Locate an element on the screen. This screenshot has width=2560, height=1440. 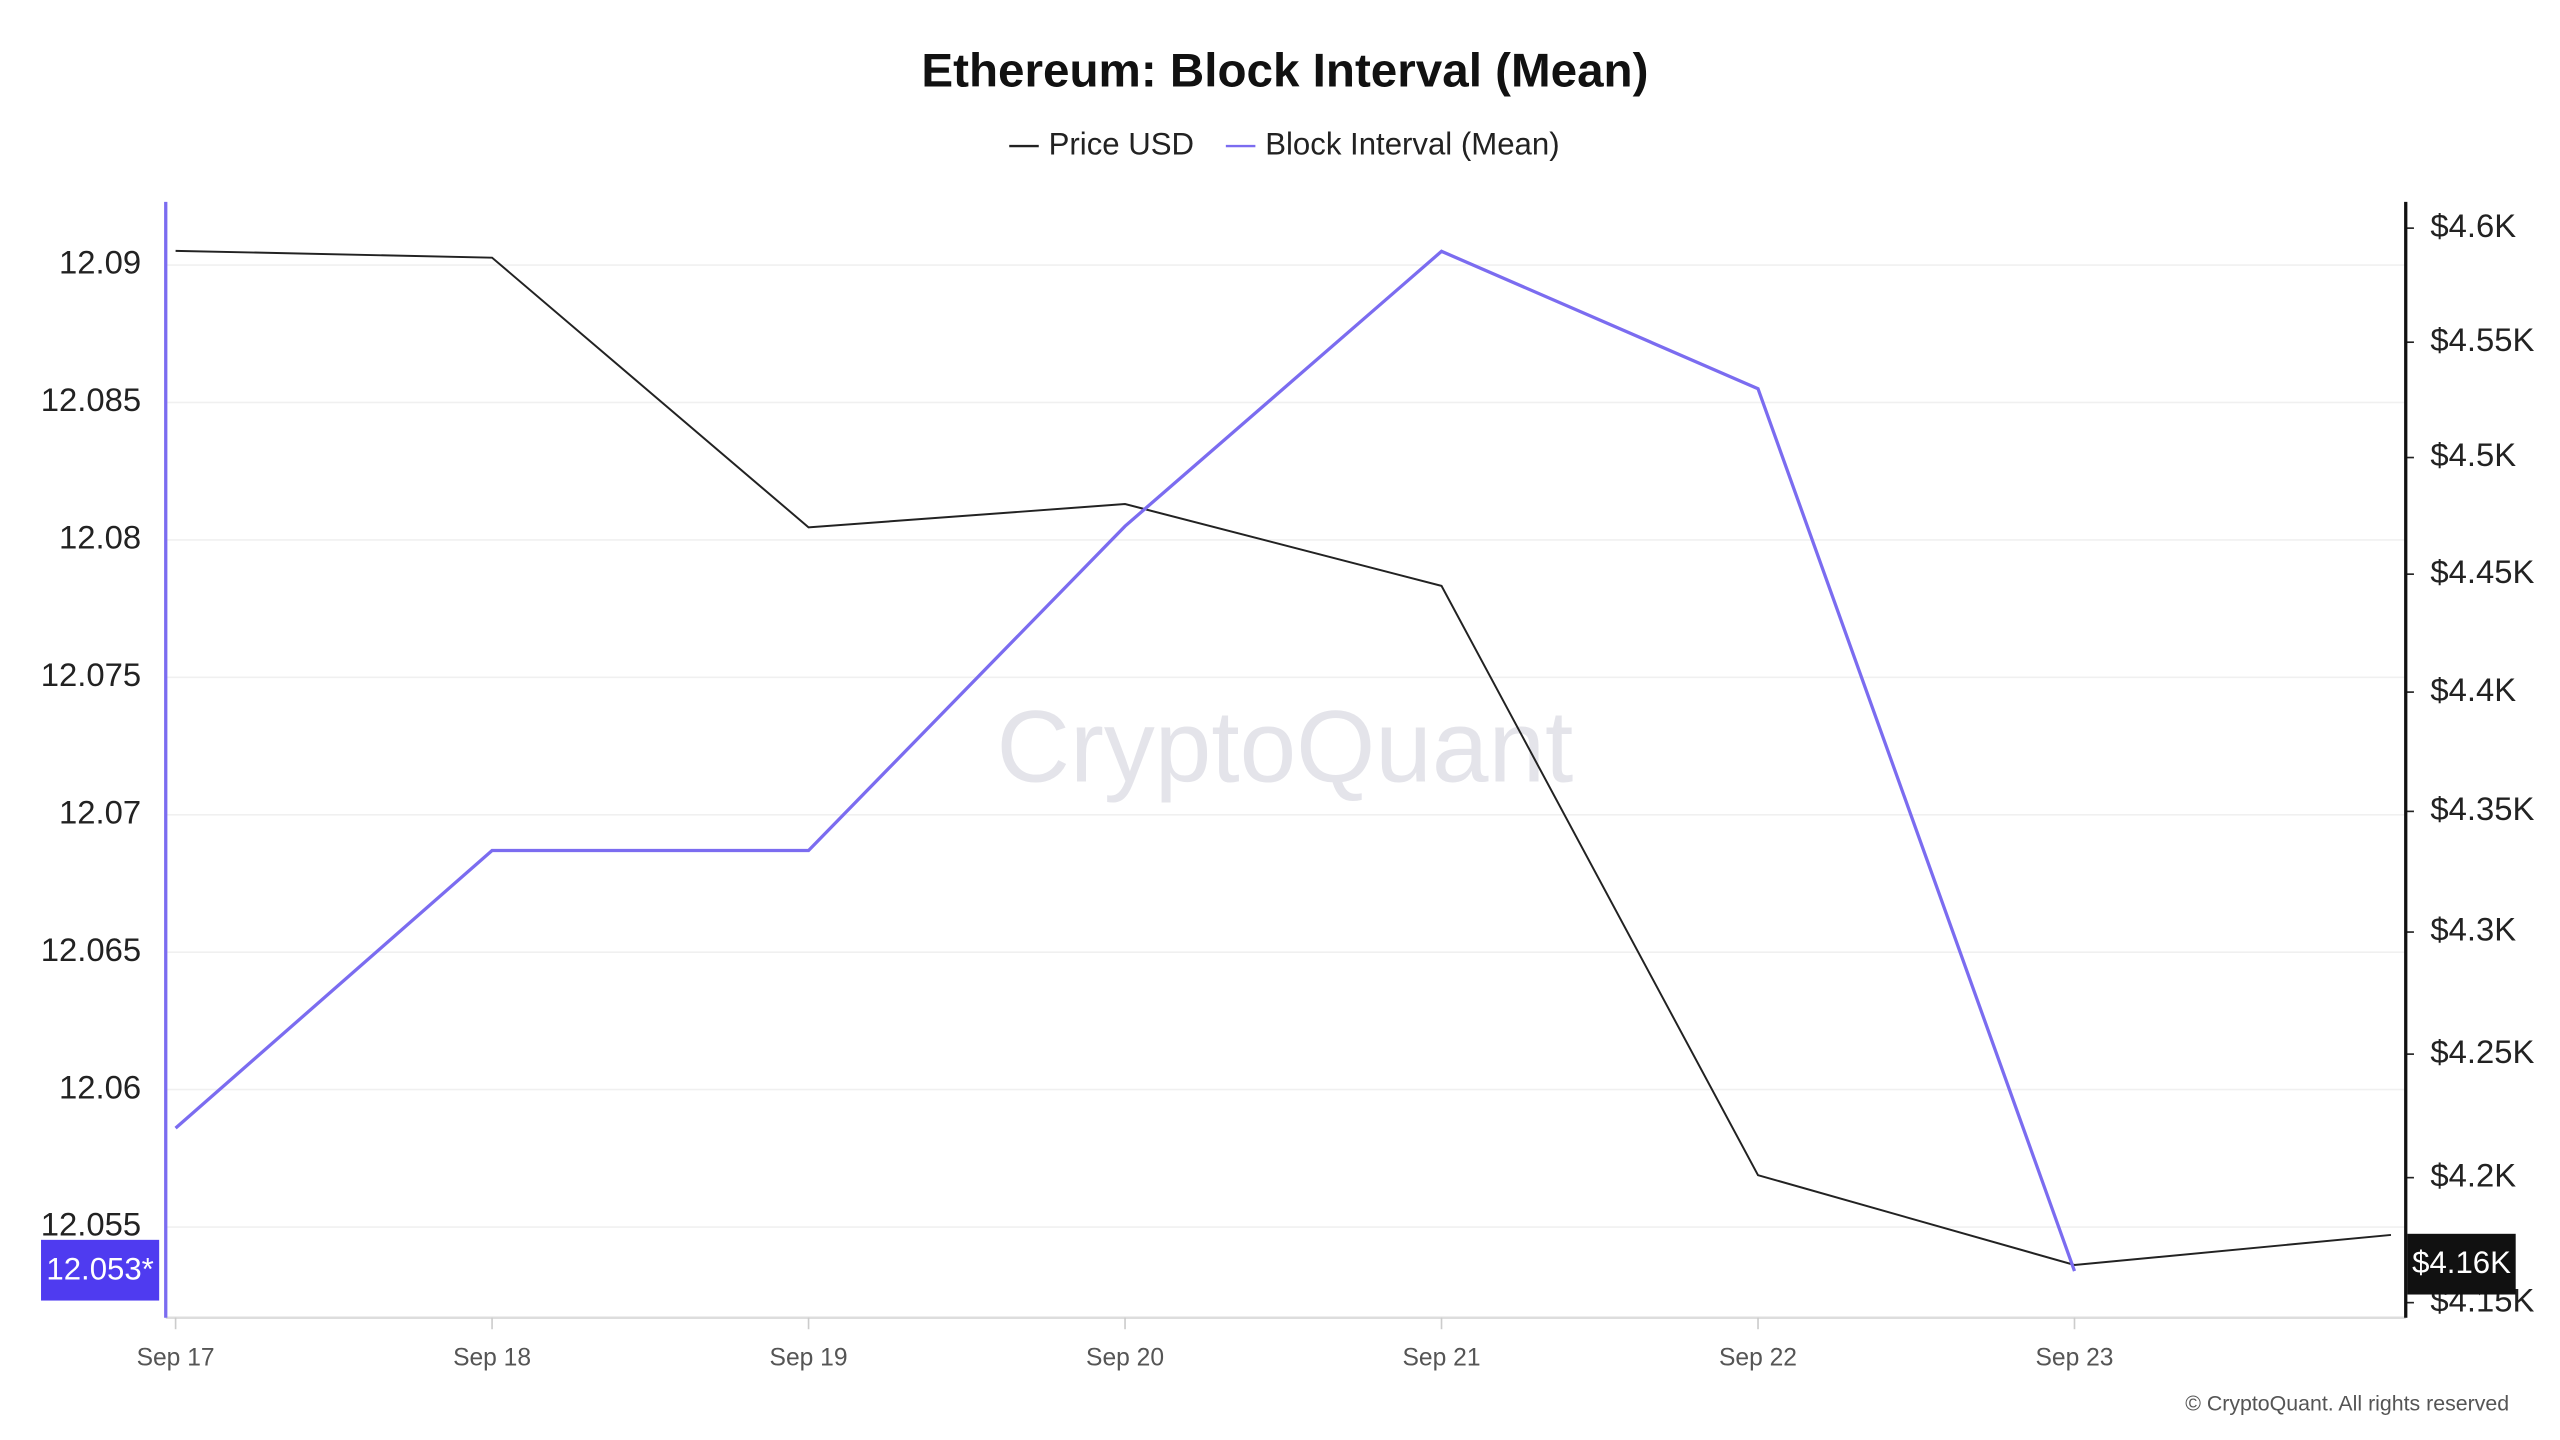
x-tick-label: Sep 23 is located at coordinates (2074, 1357).